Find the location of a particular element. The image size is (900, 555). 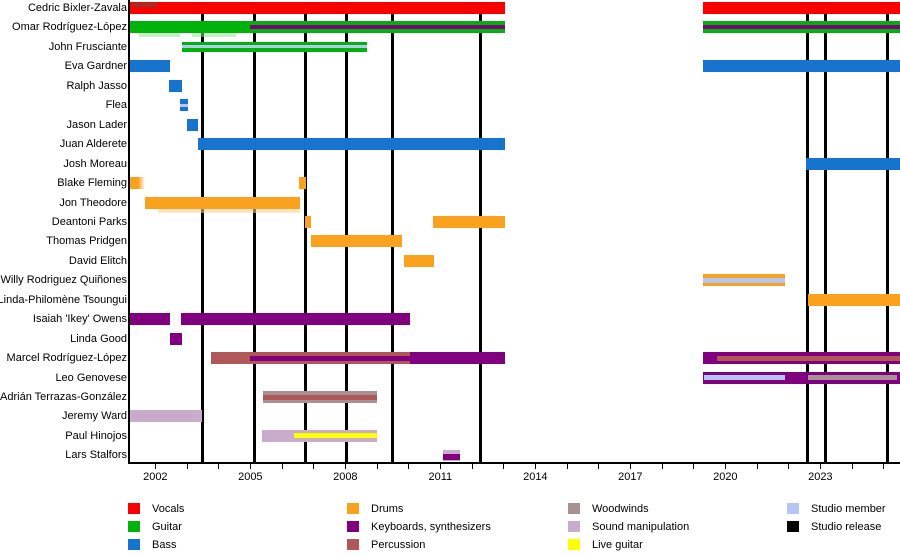

member-label: Lars Stalfors is located at coordinates (96, 455).